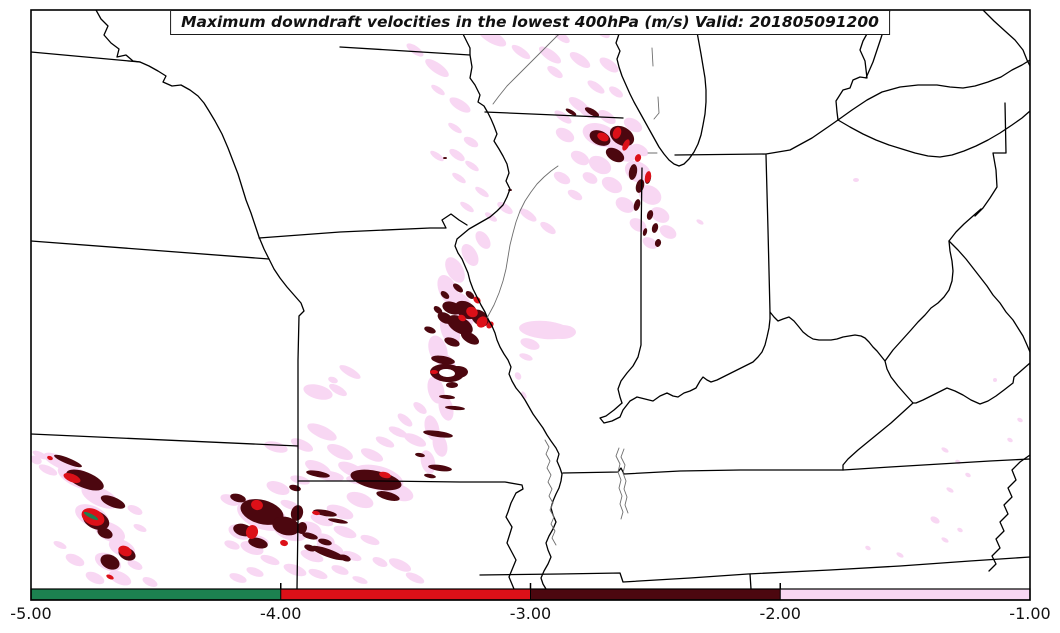 Image resolution: width=1060 pixels, height=633 pixels. Describe the element at coordinates (281, 613) in the screenshot. I see `colorbar-tick-label: -4.00` at that location.